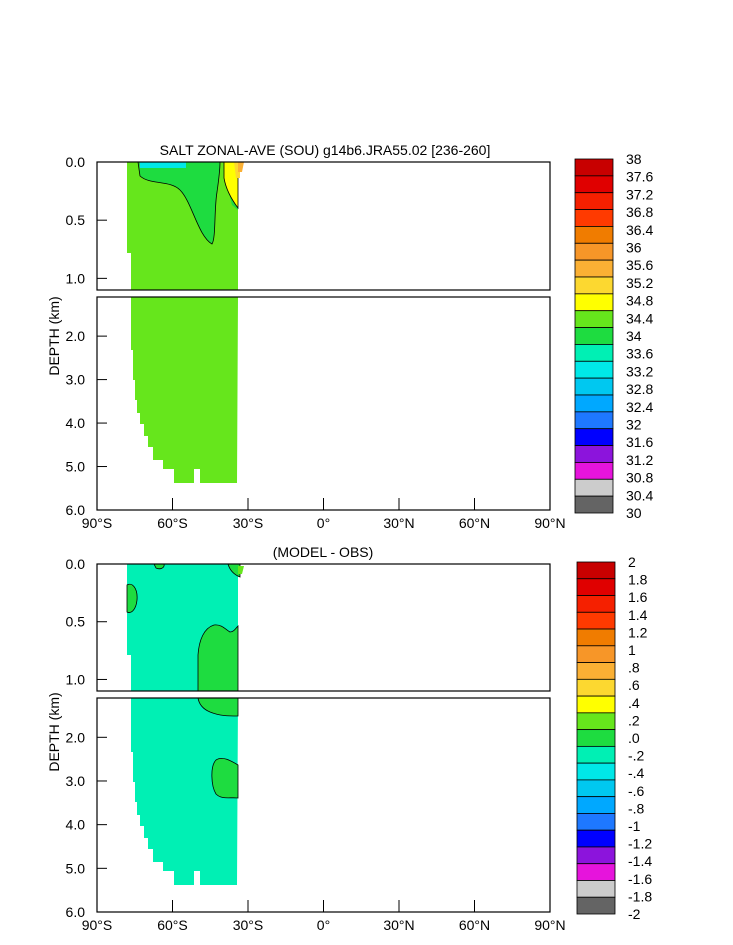  What do you see at coordinates (179, 203) in the screenshot?
I see `panel1-fill-34-34.4-upper` at bounding box center [179, 203].